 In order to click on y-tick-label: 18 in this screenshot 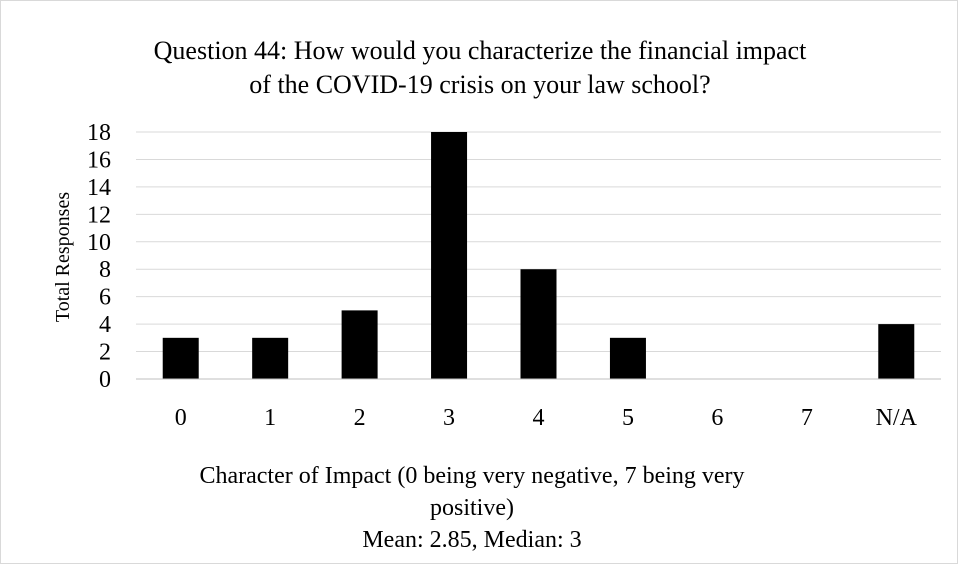, I will do `click(99, 133)`.